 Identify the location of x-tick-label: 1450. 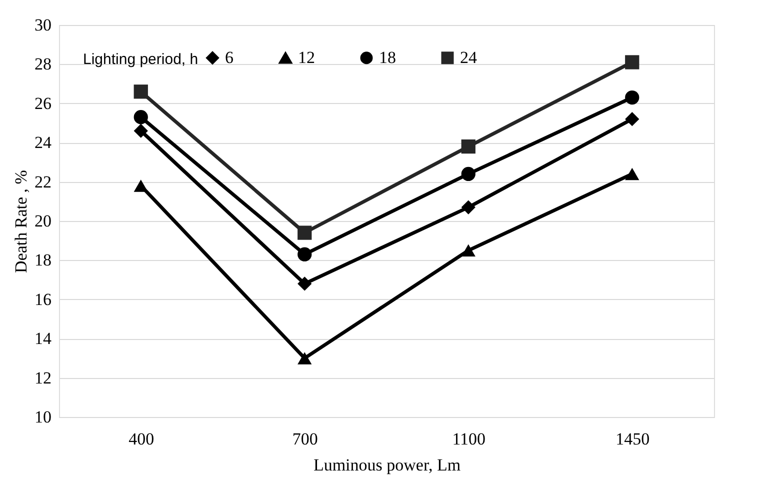
(633, 439).